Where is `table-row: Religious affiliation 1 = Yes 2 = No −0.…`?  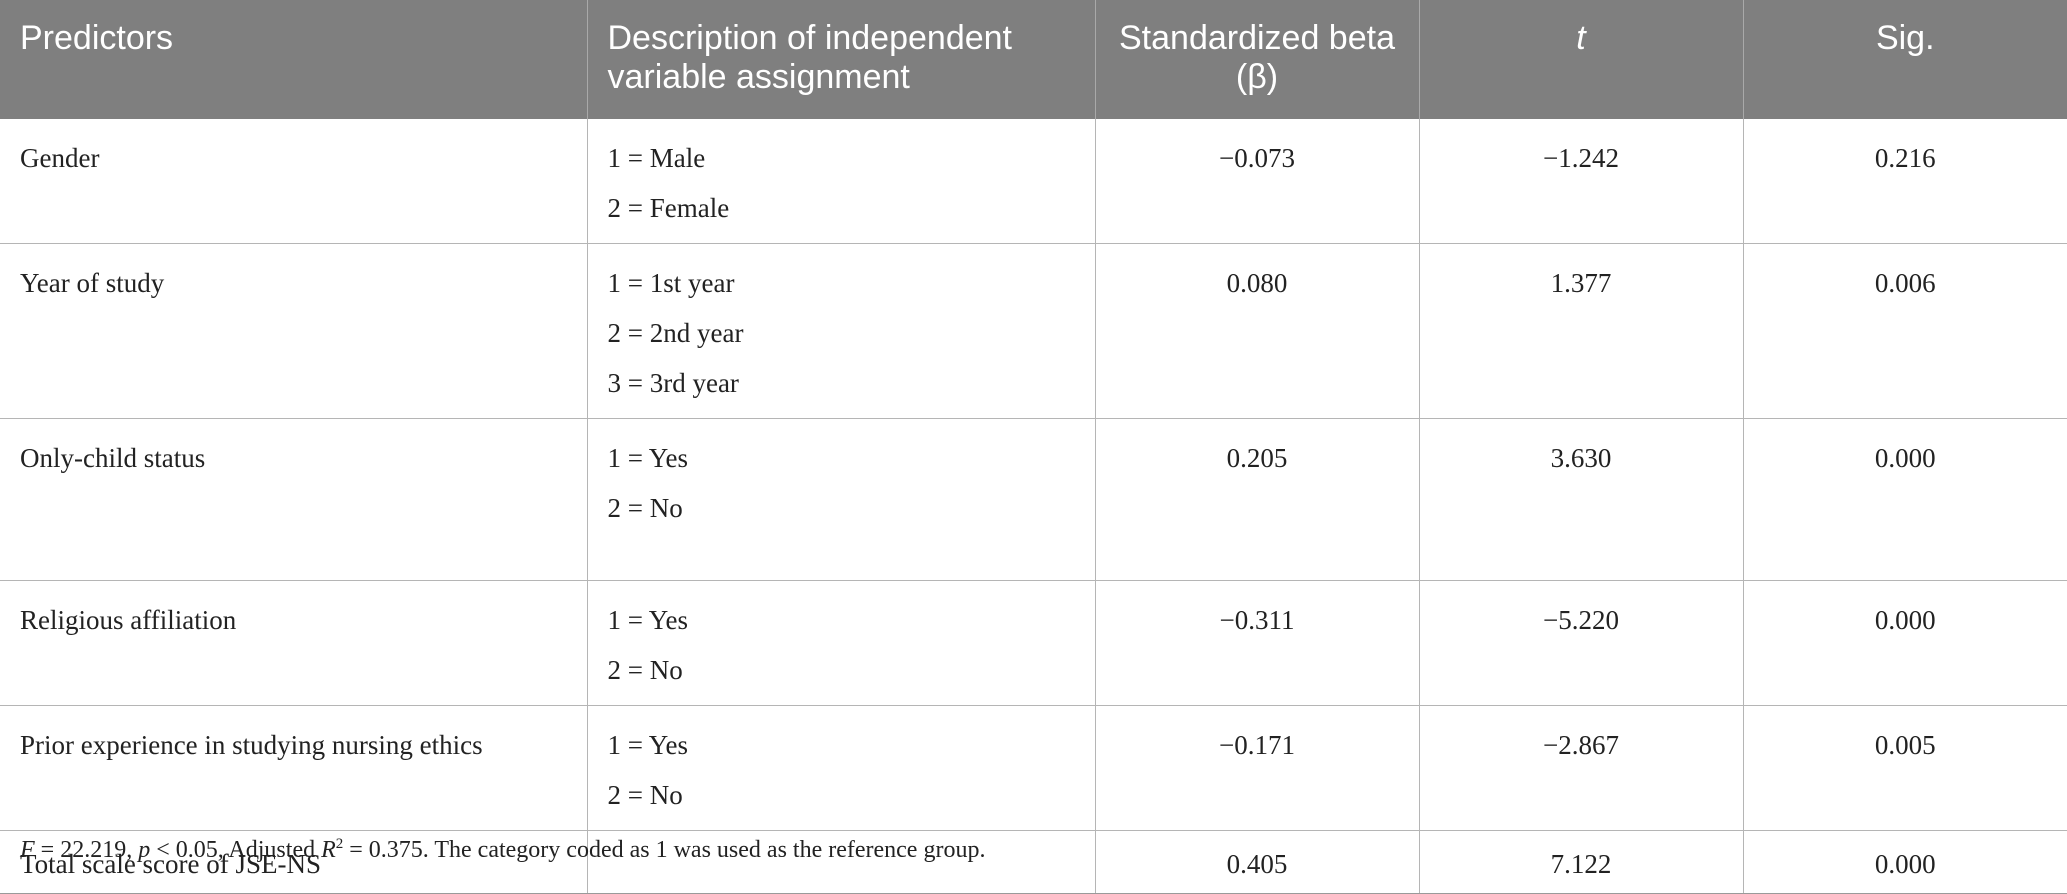
table-row: Religious affiliation 1 = Yes 2 = No −0.… is located at coordinates (1033, 643).